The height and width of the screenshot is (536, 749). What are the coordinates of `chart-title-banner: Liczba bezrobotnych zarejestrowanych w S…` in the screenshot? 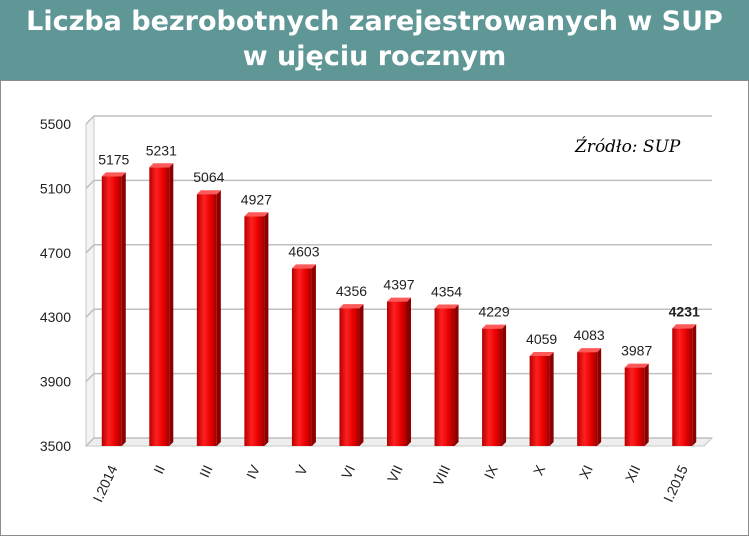 It's located at (374, 40).